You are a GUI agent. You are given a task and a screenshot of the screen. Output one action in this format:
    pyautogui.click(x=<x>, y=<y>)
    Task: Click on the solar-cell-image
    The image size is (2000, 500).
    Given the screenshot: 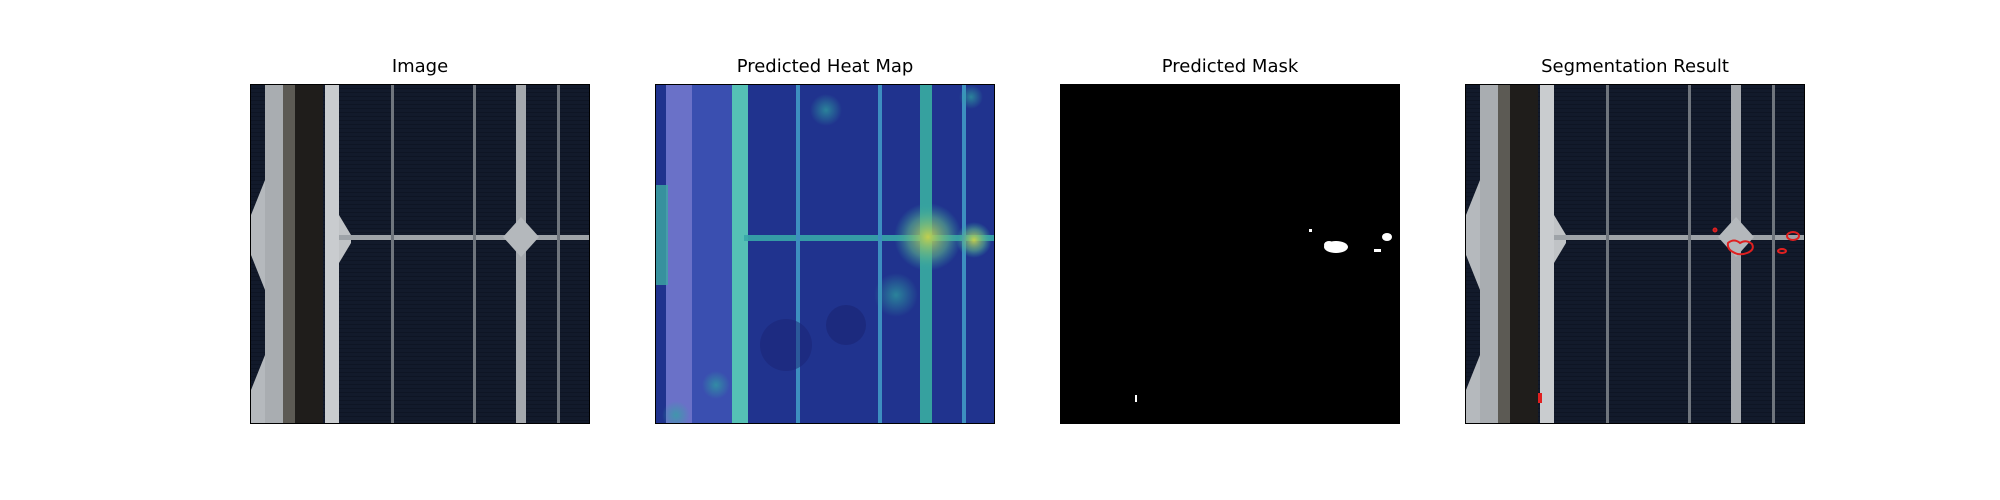 What is the action you would take?
    pyautogui.click(x=420, y=254)
    